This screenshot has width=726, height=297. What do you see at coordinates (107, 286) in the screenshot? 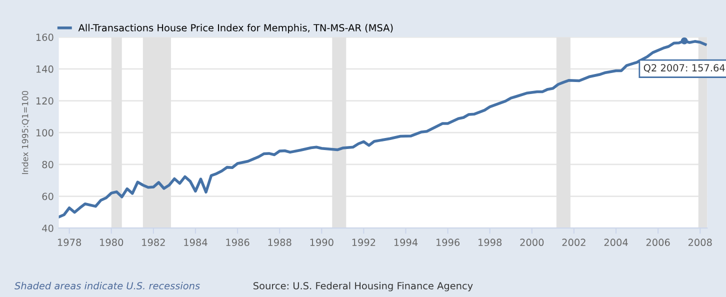
I see `text: Shaded areas indicate U.S. recessions` at bounding box center [107, 286].